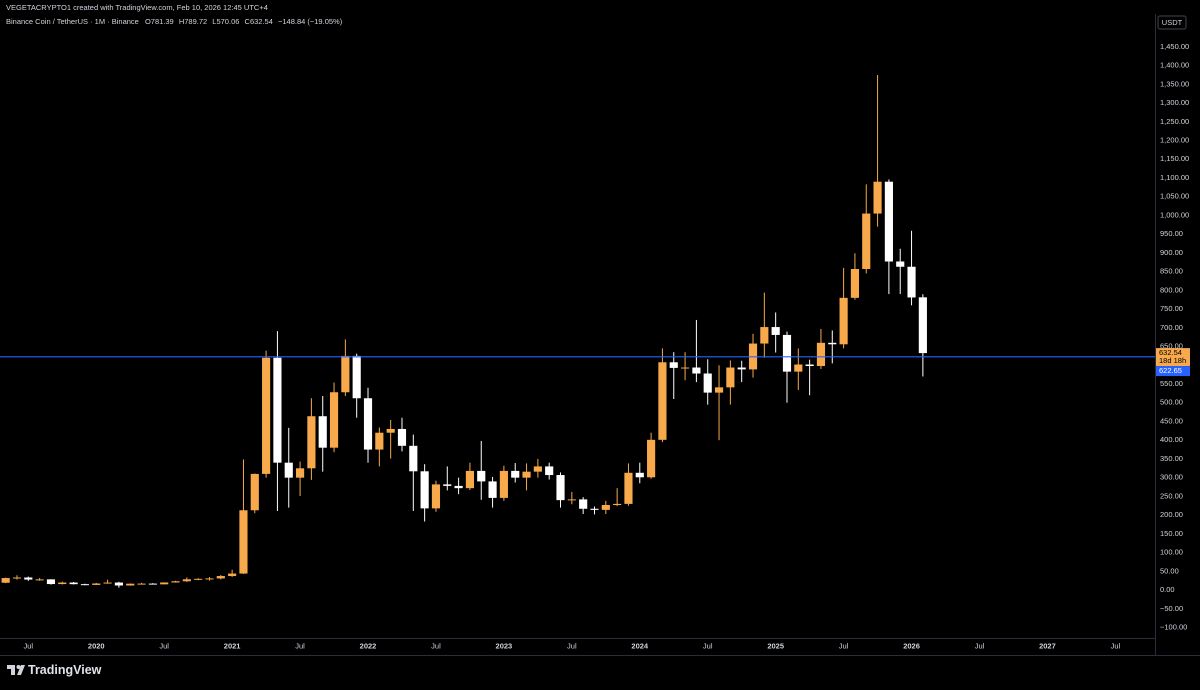 The height and width of the screenshot is (690, 1200). What do you see at coordinates (1171, 458) in the screenshot?
I see `y-tick-label: 350.00` at bounding box center [1171, 458].